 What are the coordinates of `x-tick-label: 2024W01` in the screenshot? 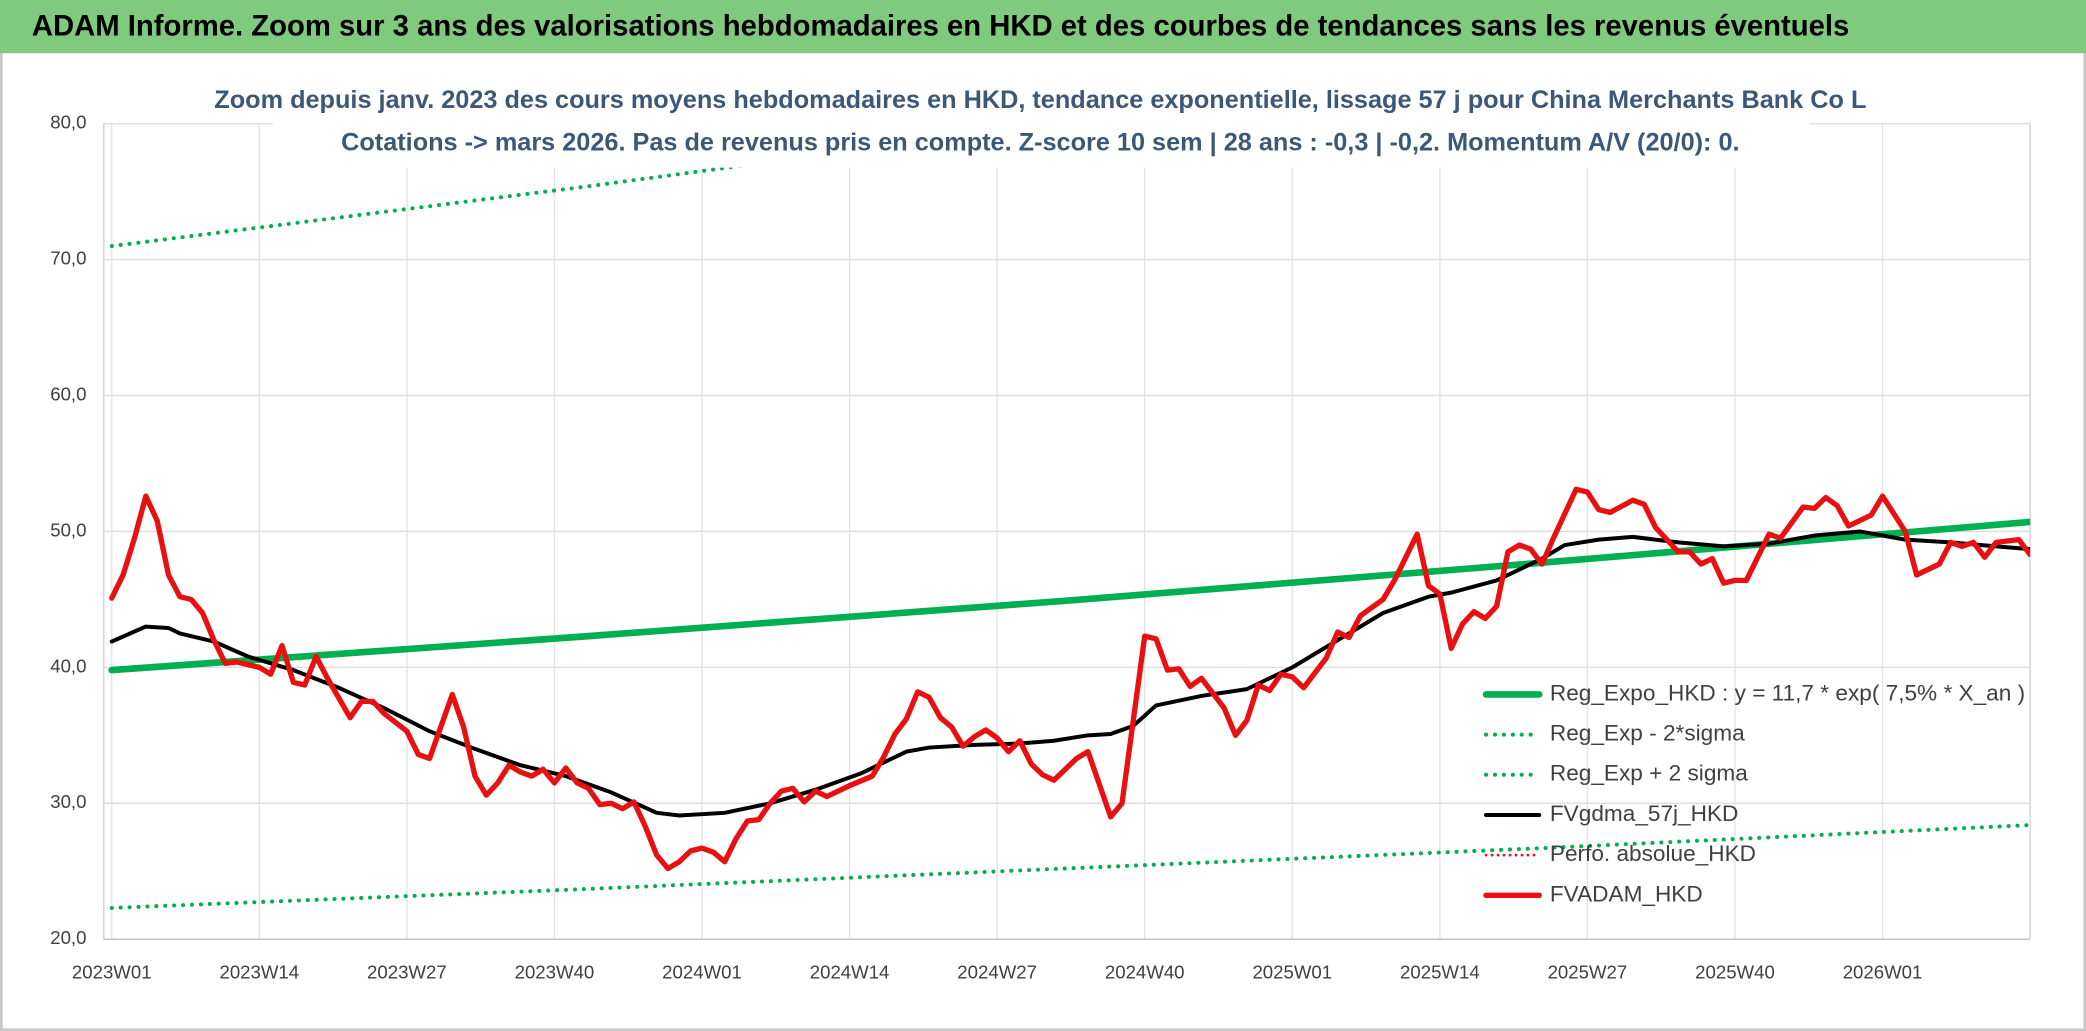 It's located at (702, 972).